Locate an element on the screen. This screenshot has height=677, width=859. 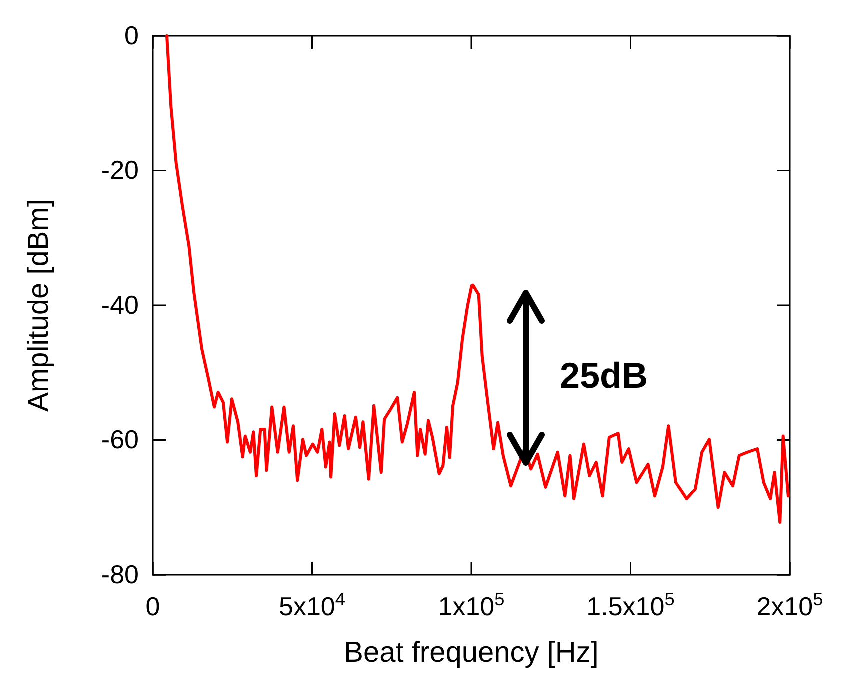
y-tick-label: -40 is located at coordinates (120, 305).